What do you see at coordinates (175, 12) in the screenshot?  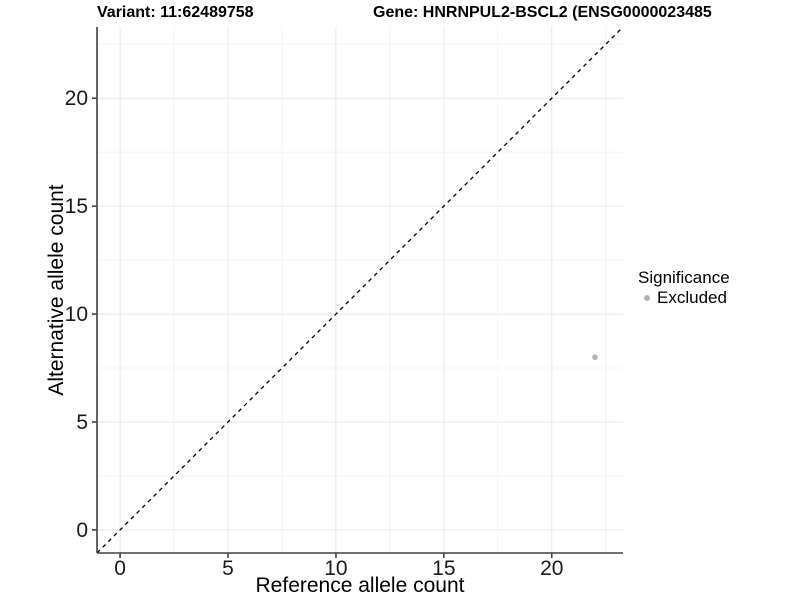 I see `plot-title-variant: Variant: 11:62489758` at bounding box center [175, 12].